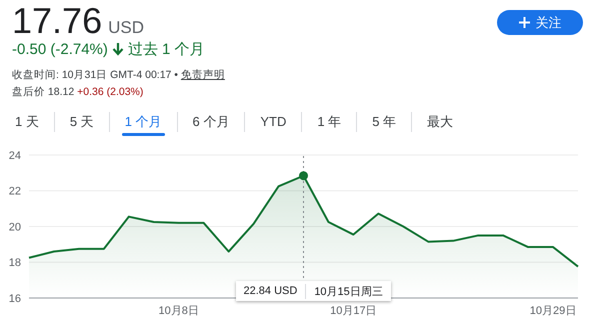 The width and height of the screenshot is (600, 325). What do you see at coordinates (549, 23) in the screenshot?
I see `text: 关注` at bounding box center [549, 23].